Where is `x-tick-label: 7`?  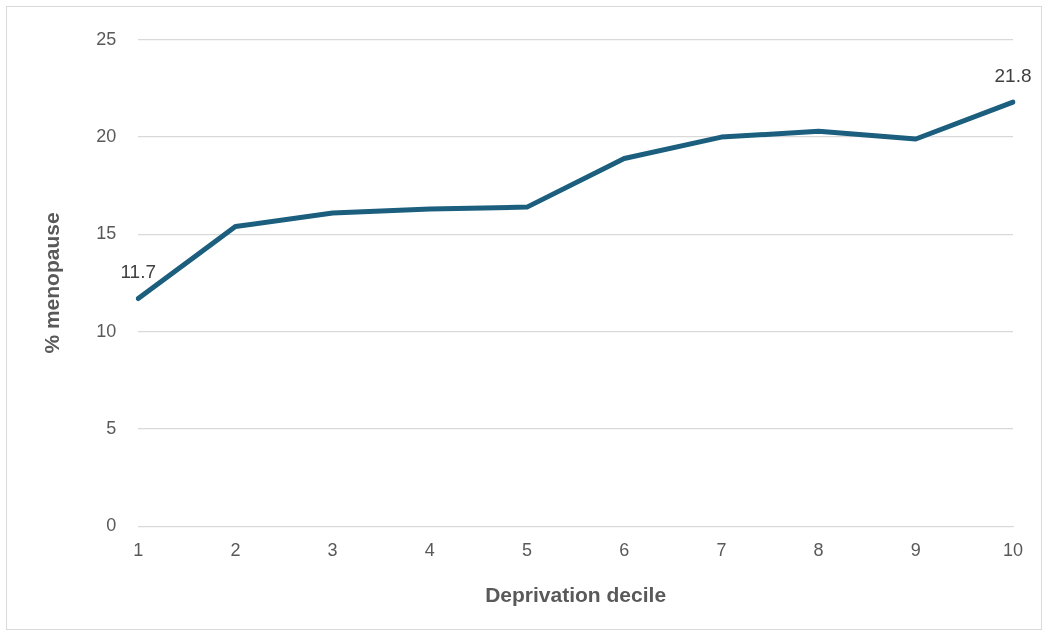
x-tick-label: 7 is located at coordinates (721, 549).